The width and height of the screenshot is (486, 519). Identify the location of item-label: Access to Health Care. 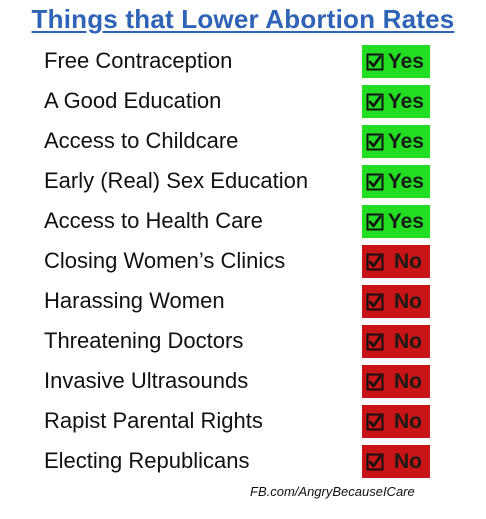
(153, 220).